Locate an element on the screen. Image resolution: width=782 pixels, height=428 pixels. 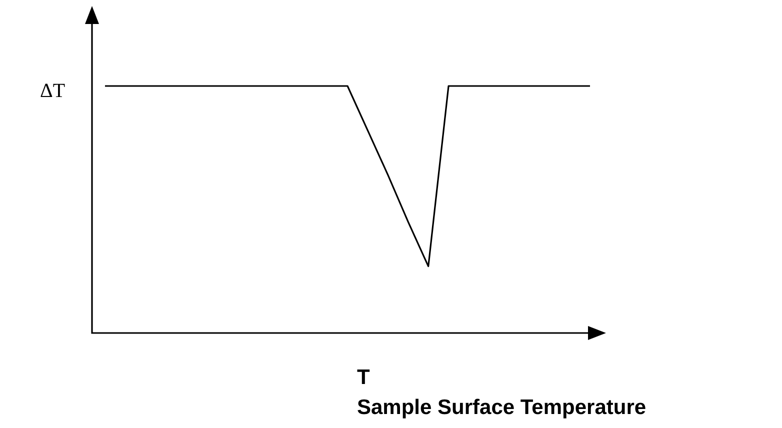
y-axis-title: ΔT is located at coordinates (53, 91).